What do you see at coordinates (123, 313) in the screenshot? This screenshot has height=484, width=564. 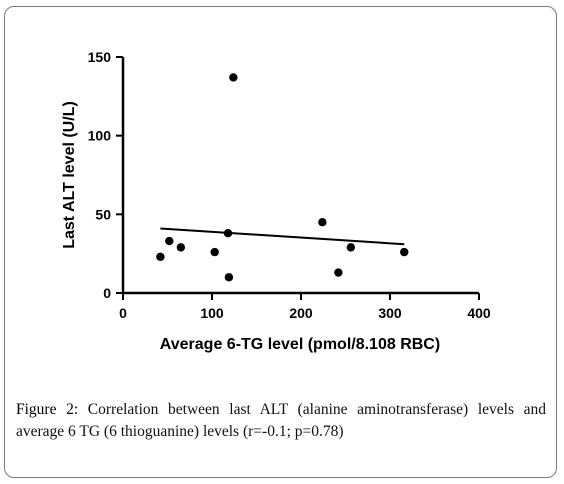 I see `x-tick-label: 0` at bounding box center [123, 313].